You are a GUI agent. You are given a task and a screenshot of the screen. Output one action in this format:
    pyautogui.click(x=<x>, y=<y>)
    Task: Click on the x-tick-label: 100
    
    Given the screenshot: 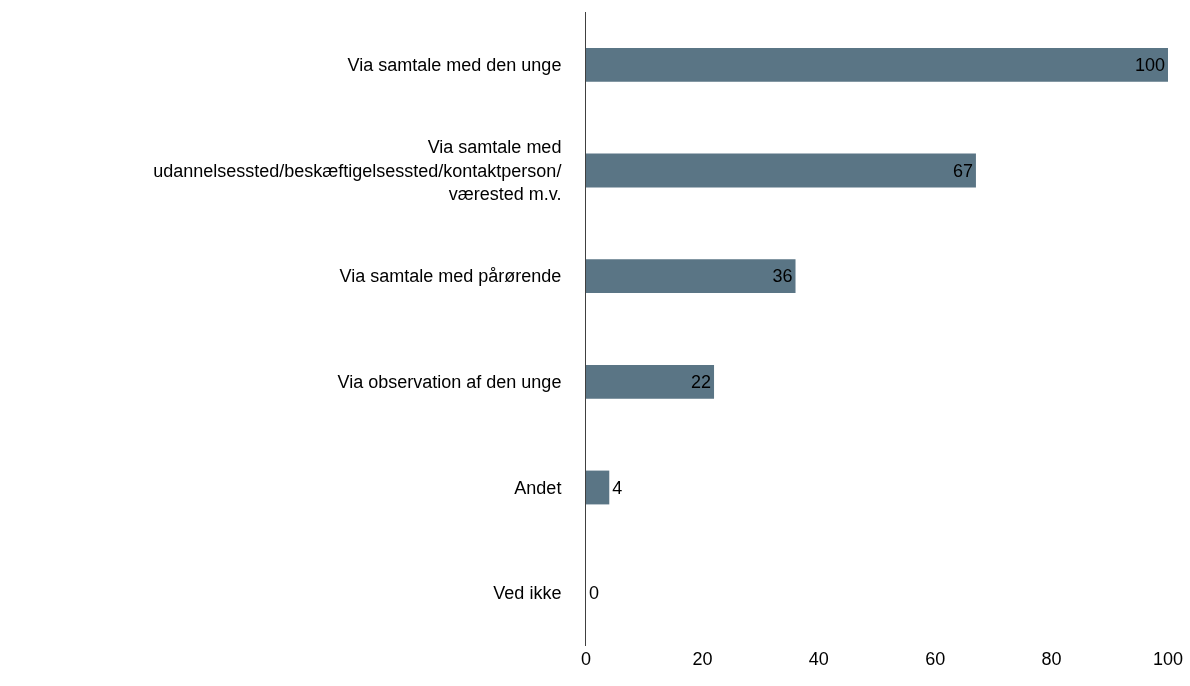 What is the action you would take?
    pyautogui.click(x=1168, y=659)
    